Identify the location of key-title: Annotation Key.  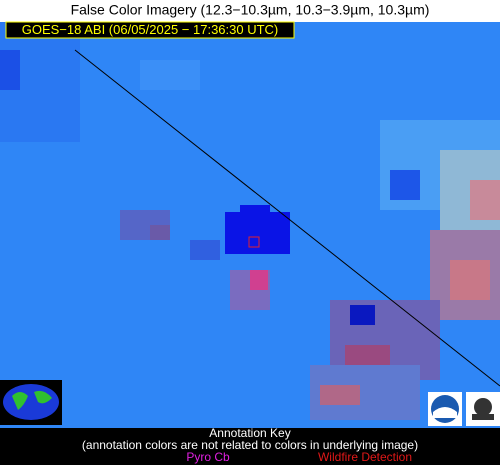
(249, 433).